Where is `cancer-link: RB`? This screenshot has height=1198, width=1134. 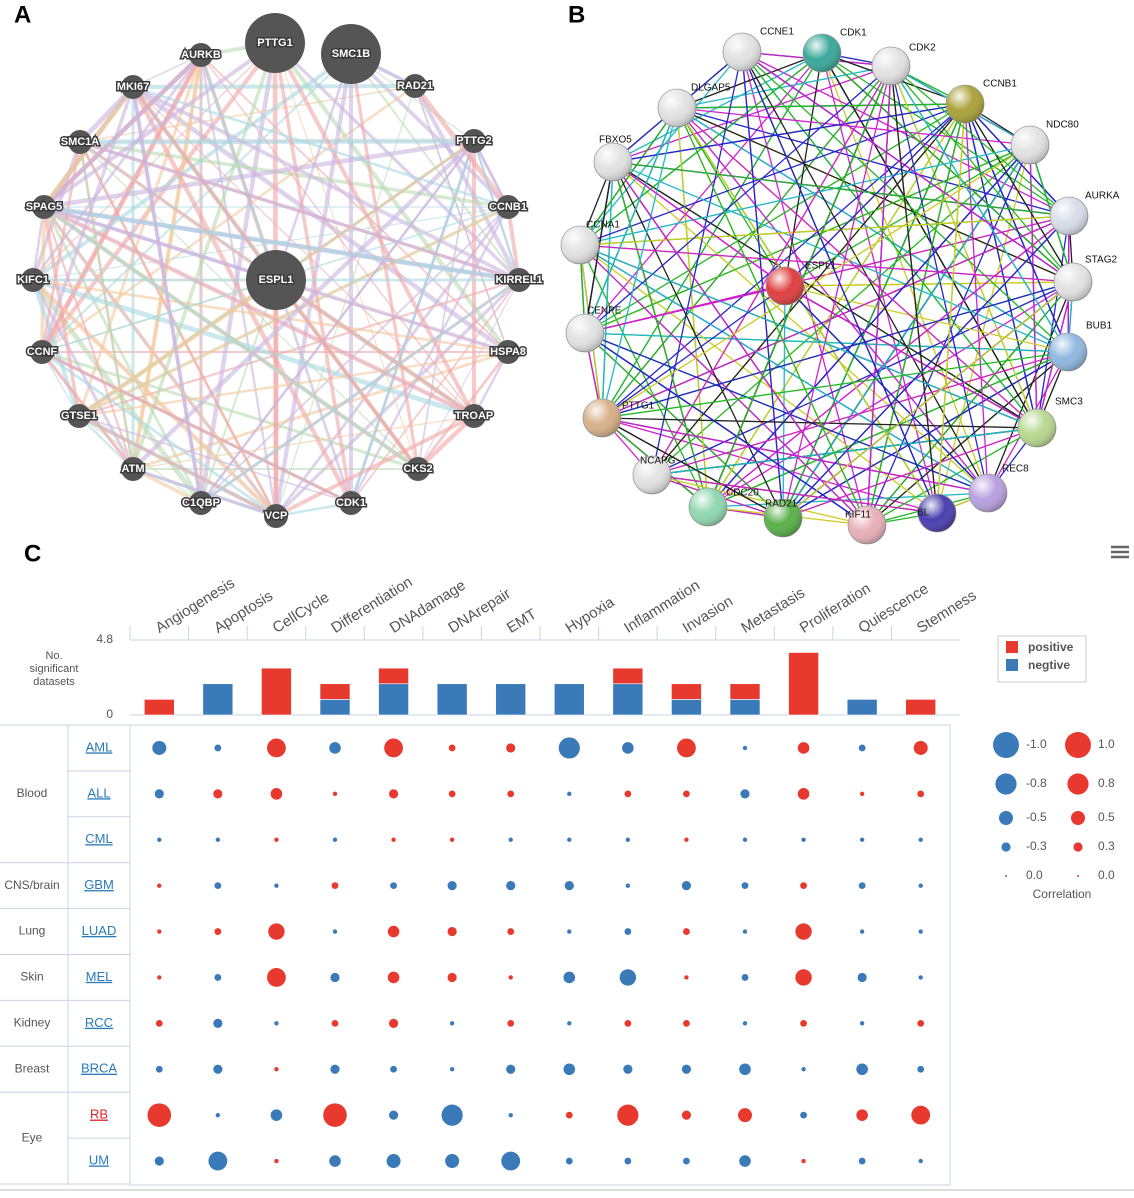 cancer-link: RB is located at coordinates (99, 1114).